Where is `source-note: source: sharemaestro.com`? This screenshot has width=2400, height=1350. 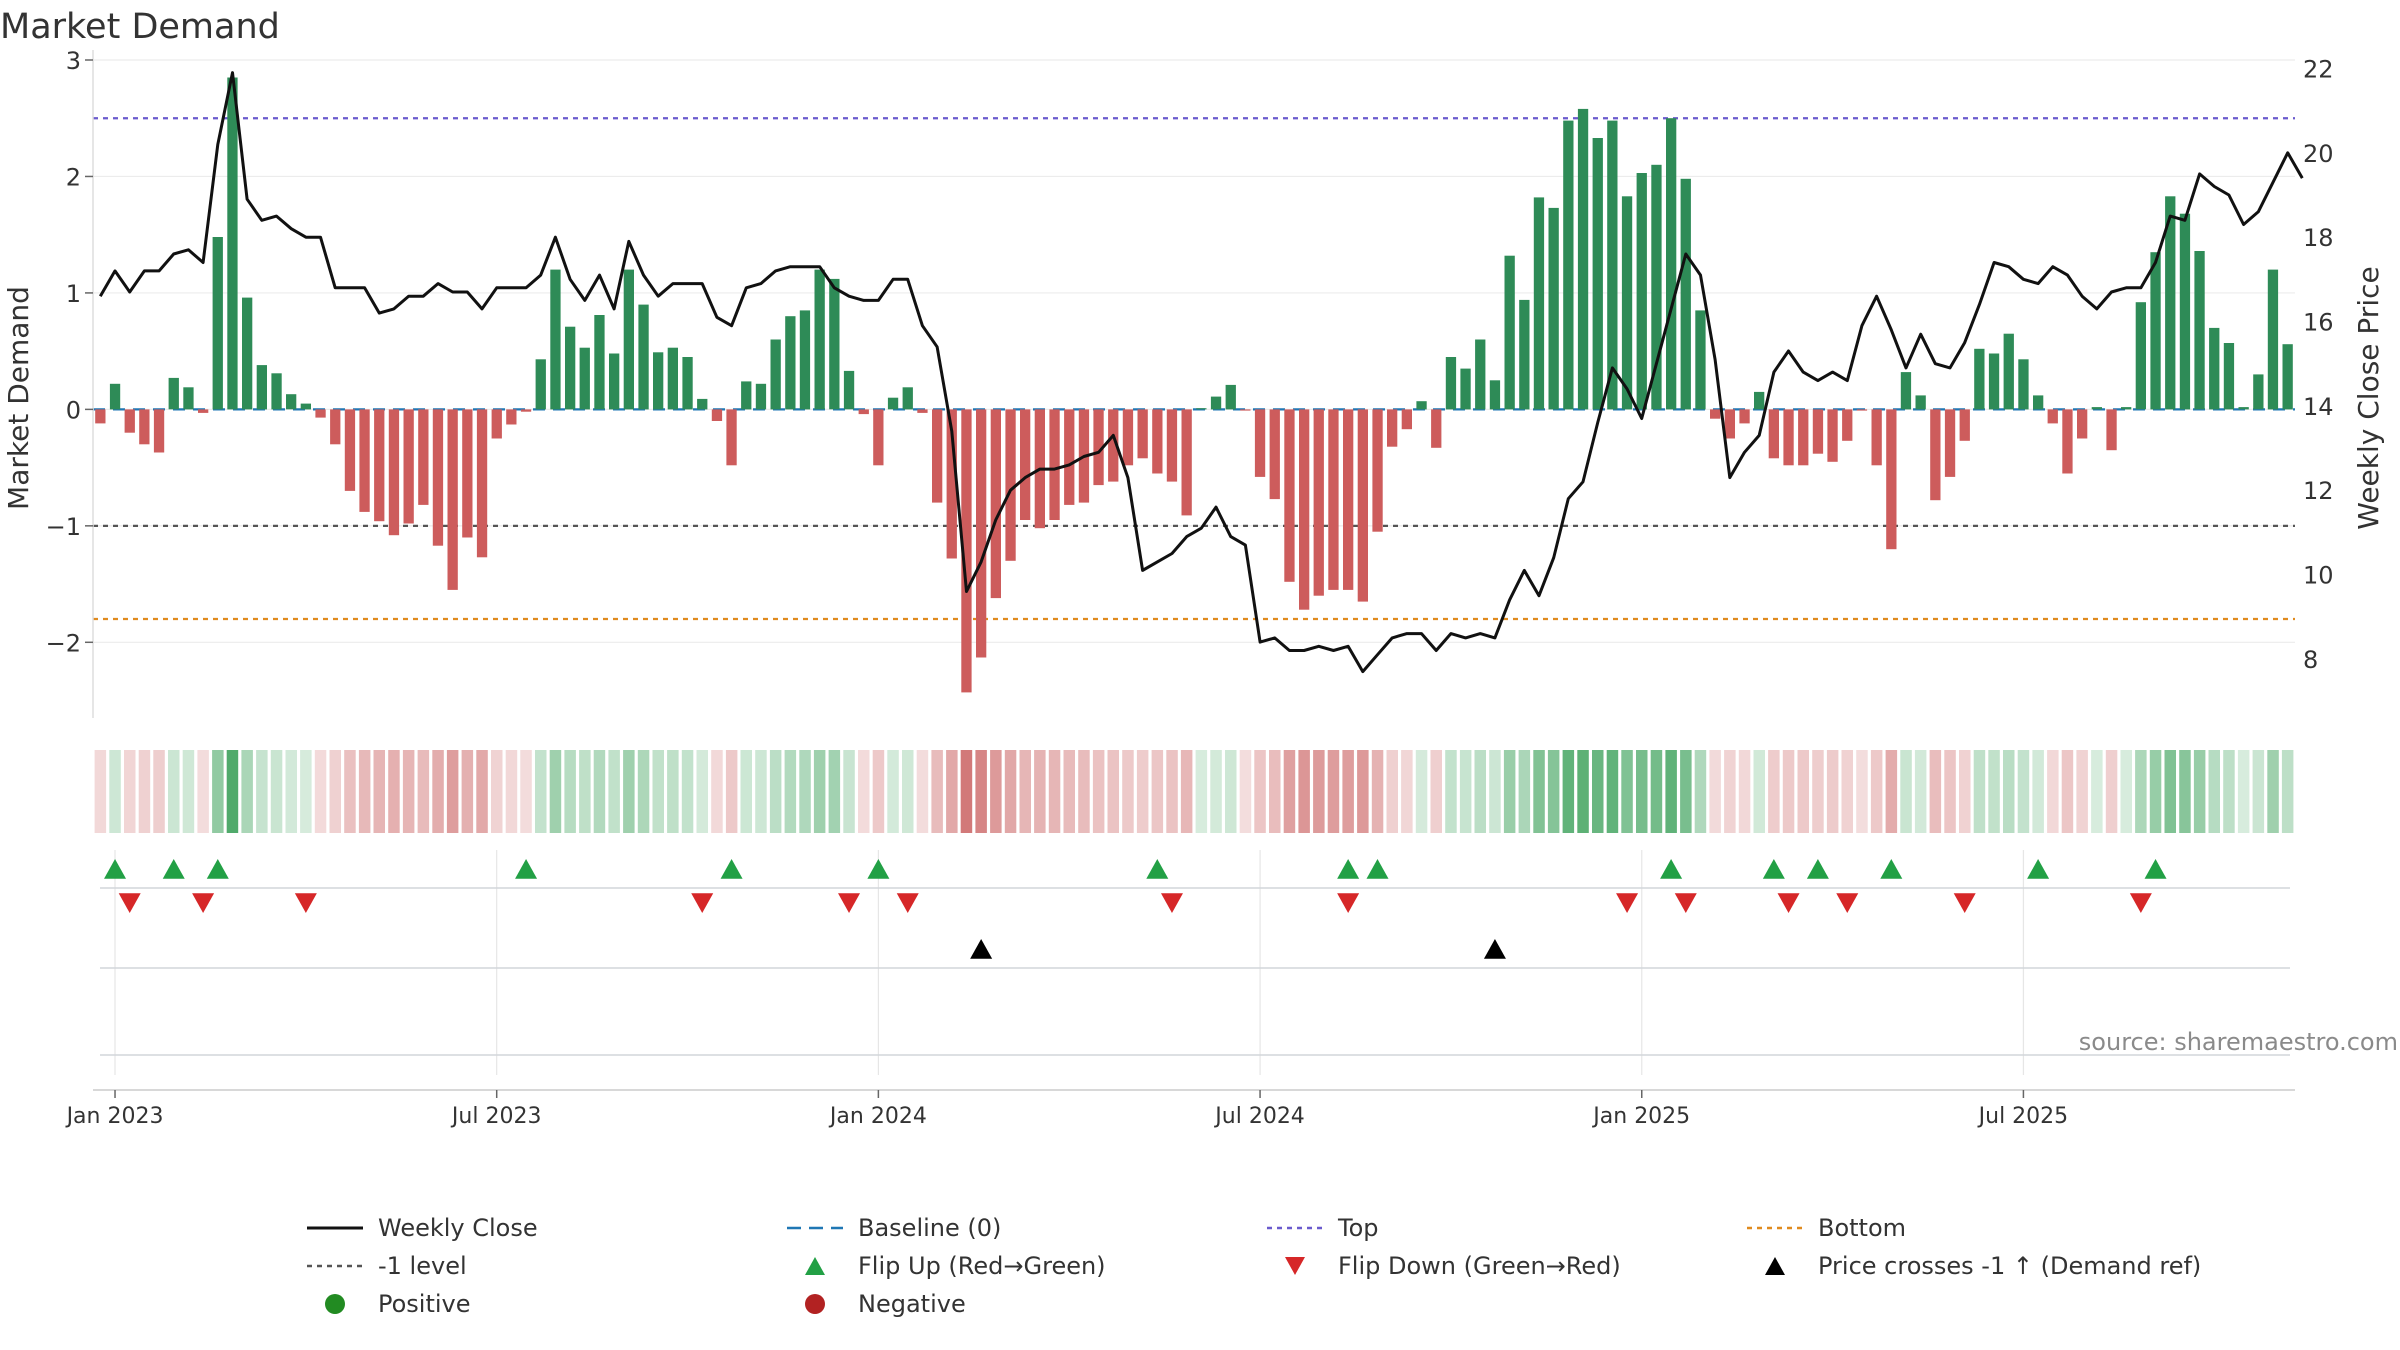
source-note: source: sharemaestro.com is located at coordinates (2238, 1042).